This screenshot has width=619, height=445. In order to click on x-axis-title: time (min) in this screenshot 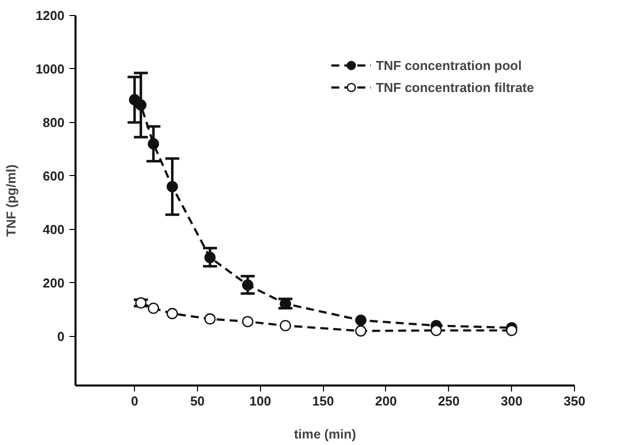, I will do `click(325, 434)`.